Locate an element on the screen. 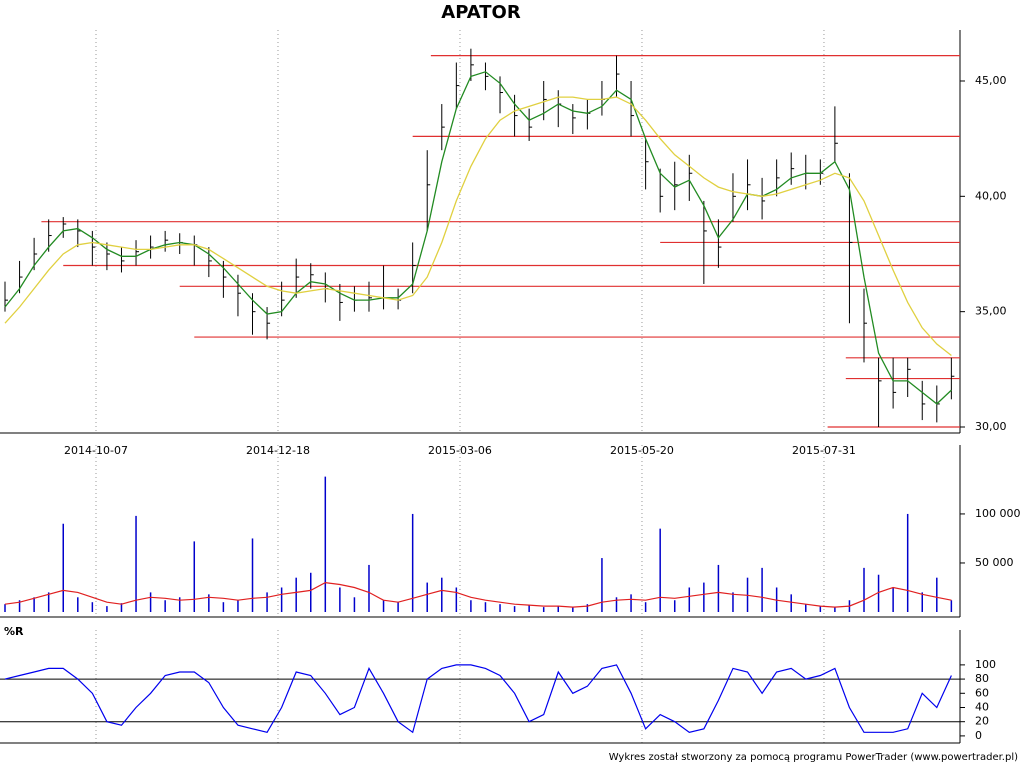 The height and width of the screenshot is (768, 1024). x-tick-label: 2014-10-07 is located at coordinates (96, 450).